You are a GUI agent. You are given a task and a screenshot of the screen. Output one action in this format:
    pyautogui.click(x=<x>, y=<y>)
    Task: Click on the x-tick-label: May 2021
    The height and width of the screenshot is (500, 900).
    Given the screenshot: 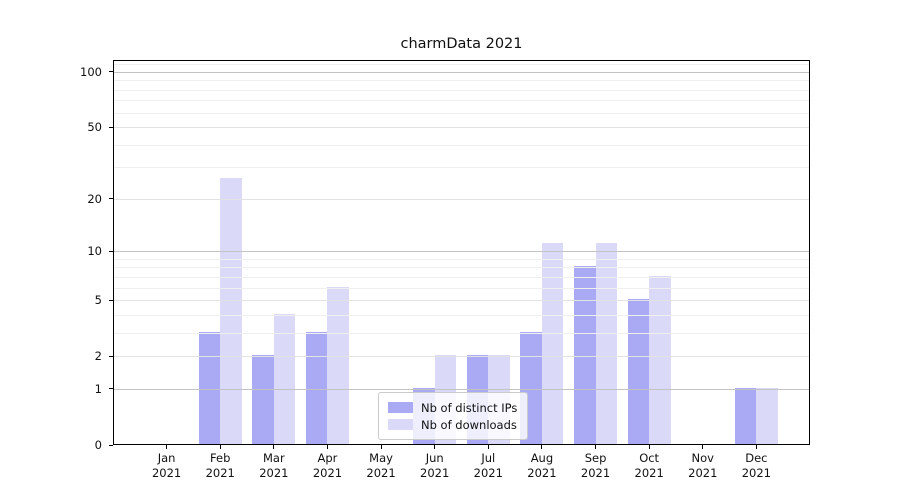 What is the action you would take?
    pyautogui.click(x=381, y=465)
    